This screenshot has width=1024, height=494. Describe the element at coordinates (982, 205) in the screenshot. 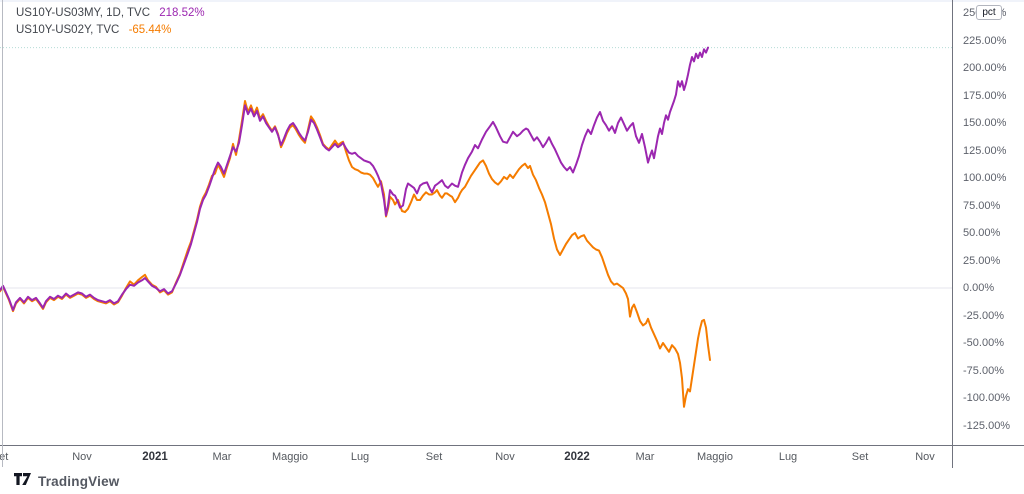

I see `price-tick-label: 75.00%` at that location.